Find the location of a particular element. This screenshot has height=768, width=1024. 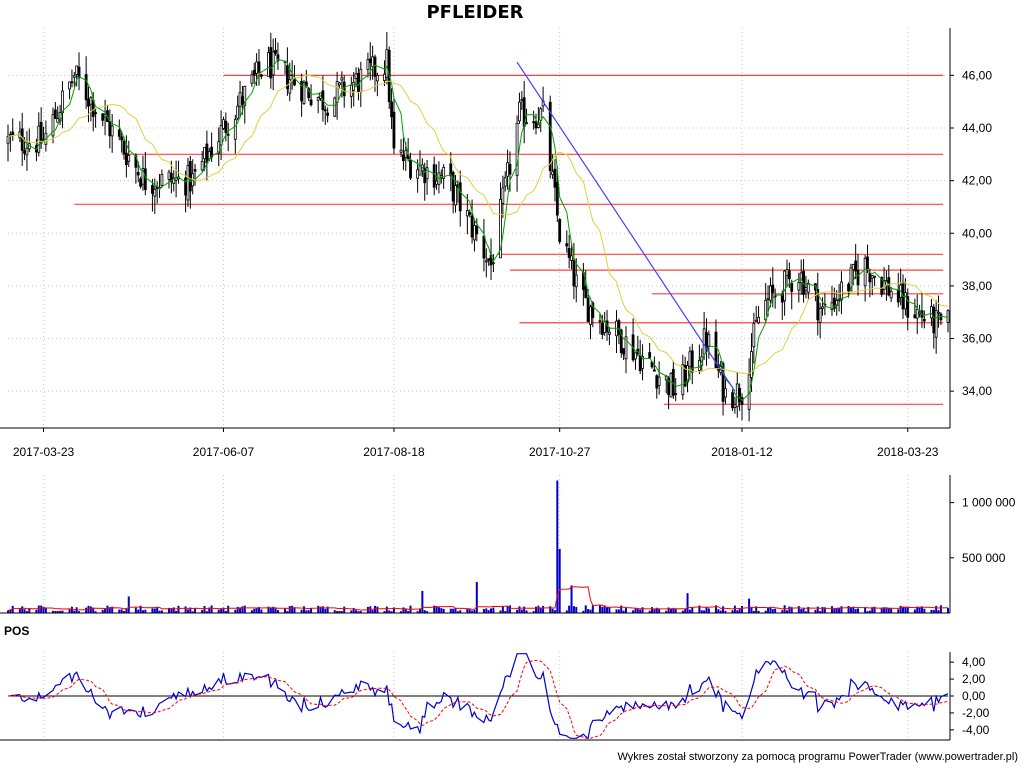

pos-y-tick-label: 0,00 is located at coordinates (974, 696).